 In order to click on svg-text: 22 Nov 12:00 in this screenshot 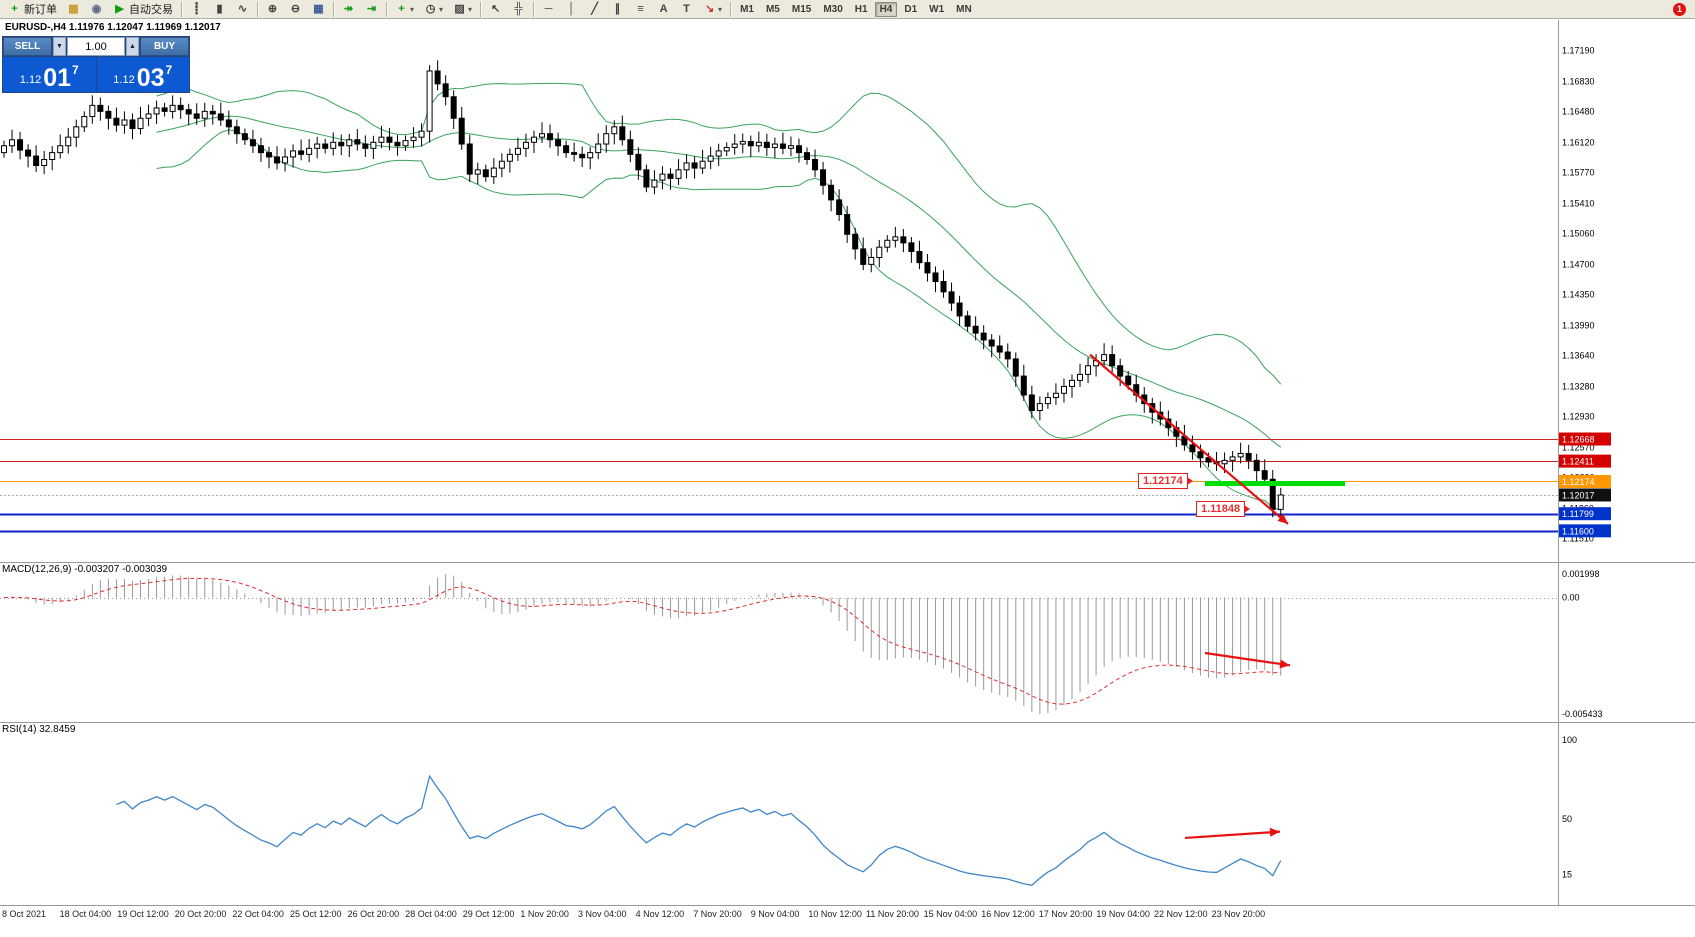, I will do `click(1181, 914)`.